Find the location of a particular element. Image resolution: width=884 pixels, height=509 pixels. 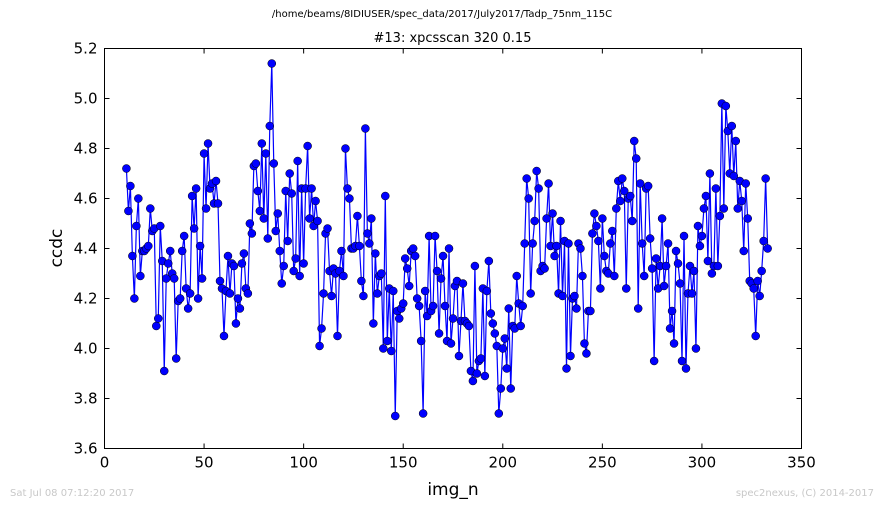

x-tick-label: 150 is located at coordinates (403, 463).